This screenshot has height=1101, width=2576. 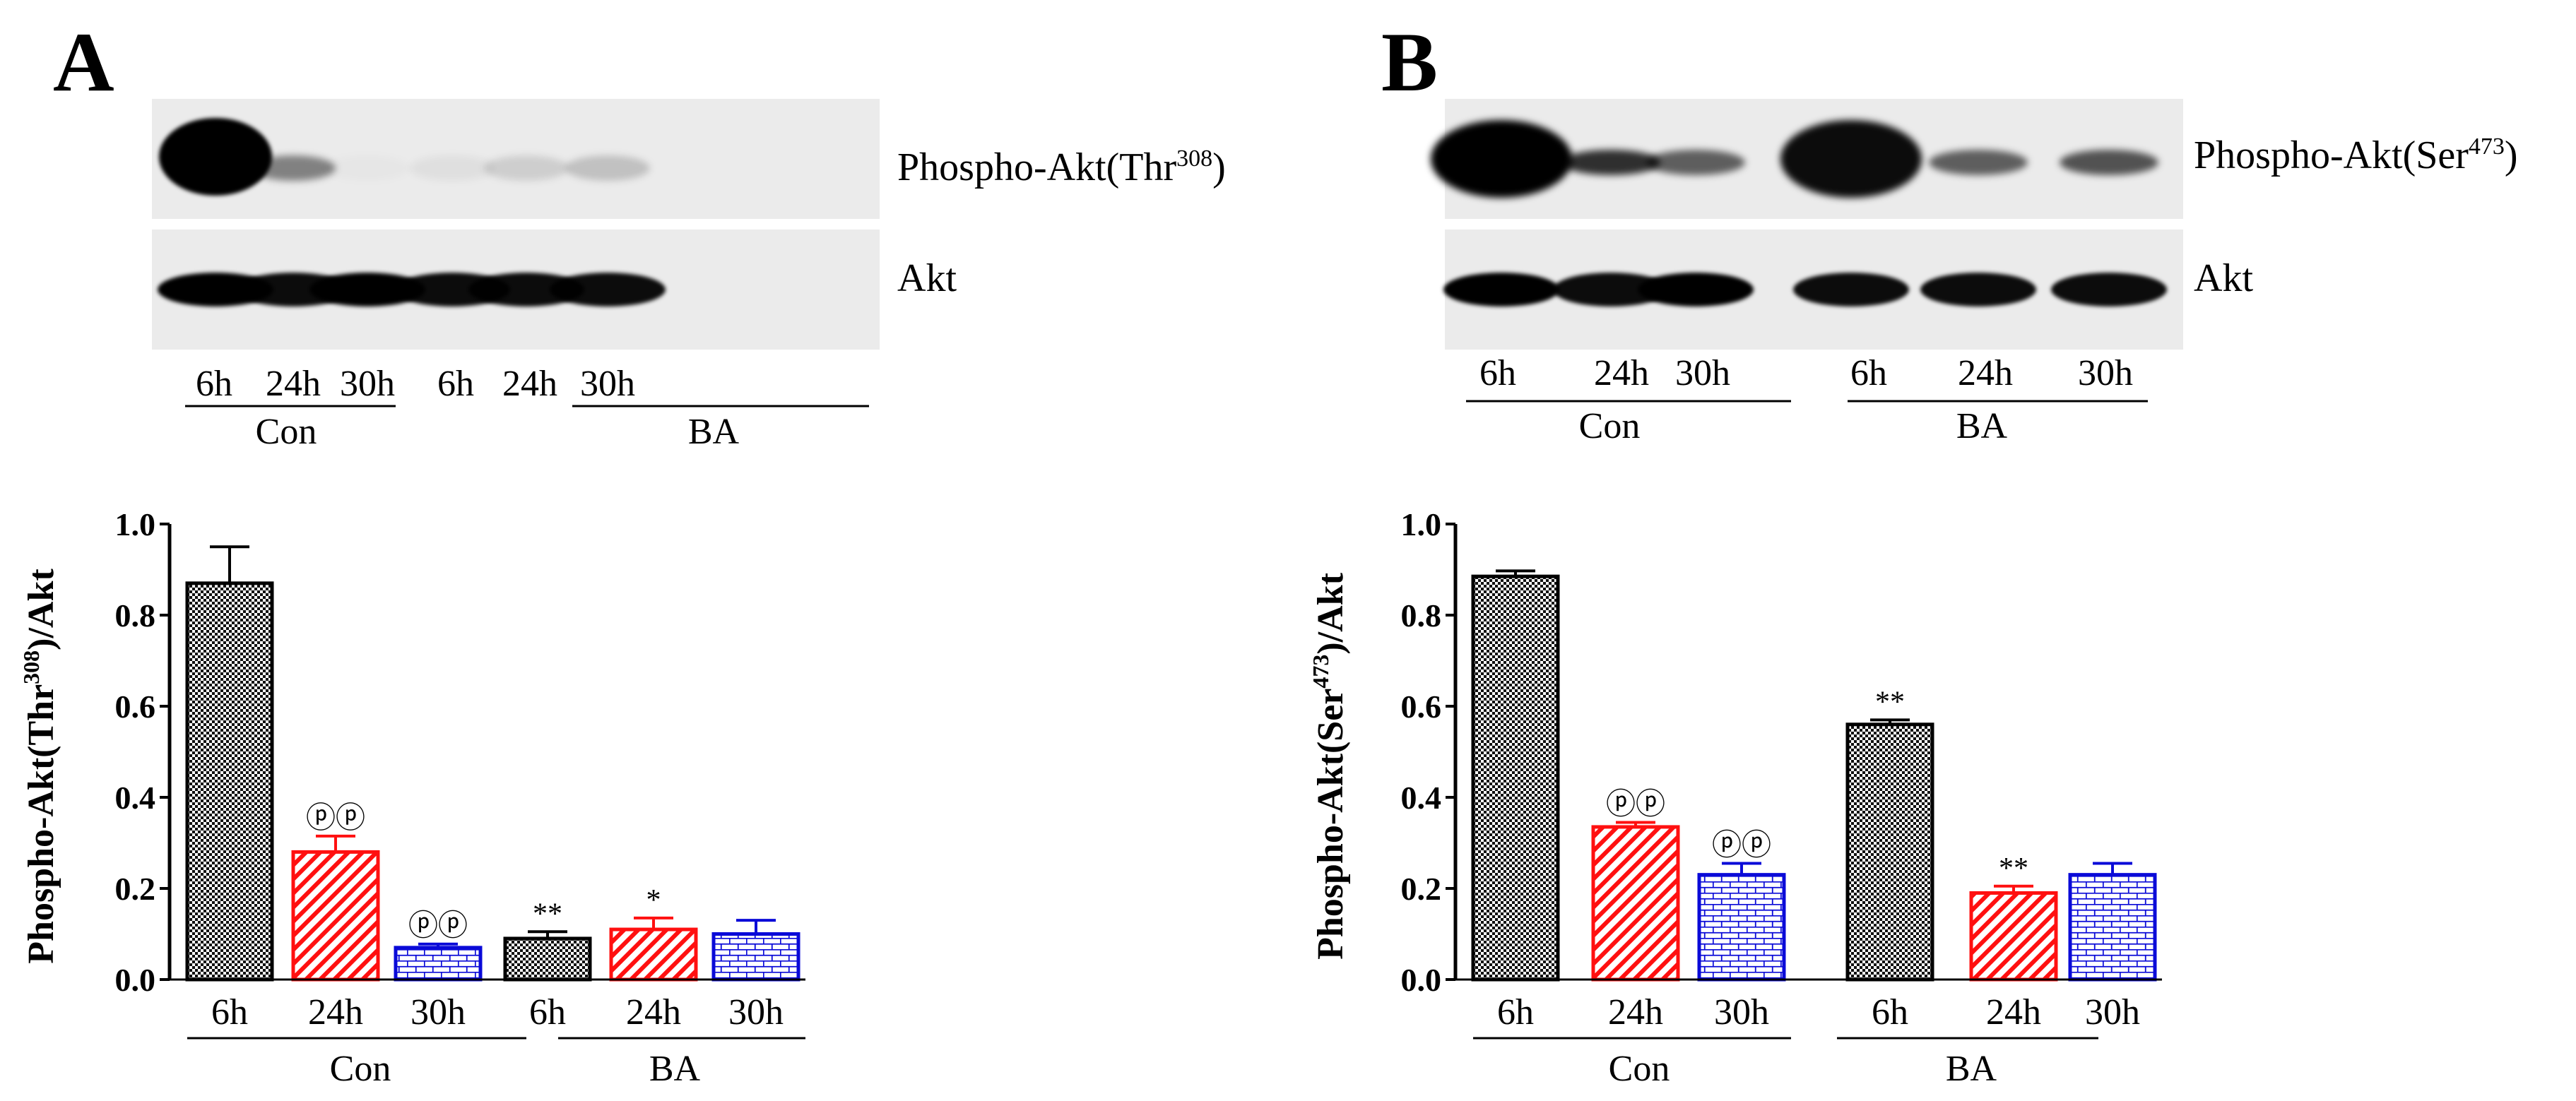 What do you see at coordinates (714, 432) in the screenshot?
I see `panel-a-blot-group-label: BA` at bounding box center [714, 432].